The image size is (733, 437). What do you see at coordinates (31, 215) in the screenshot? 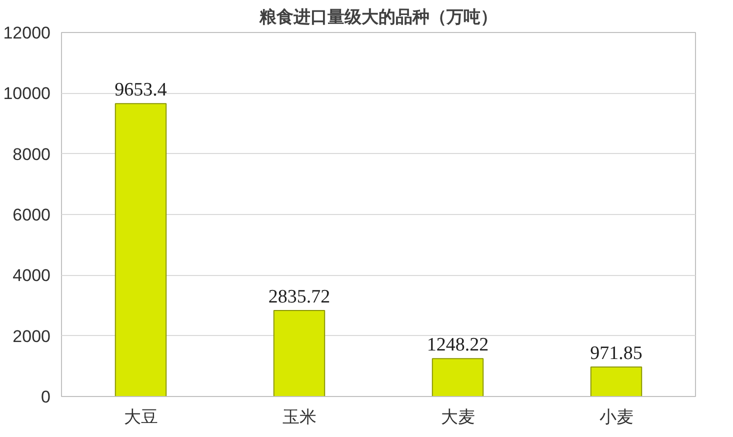
I see `y-tick-label: 6000` at bounding box center [31, 215].